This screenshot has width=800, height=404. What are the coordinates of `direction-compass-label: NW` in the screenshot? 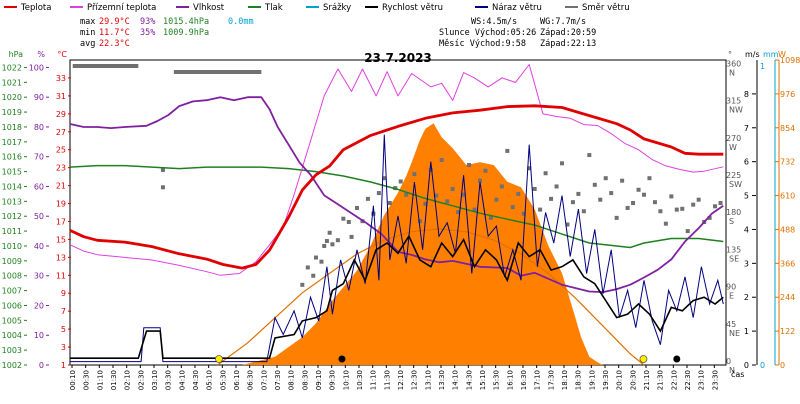 It's located at (736, 110).